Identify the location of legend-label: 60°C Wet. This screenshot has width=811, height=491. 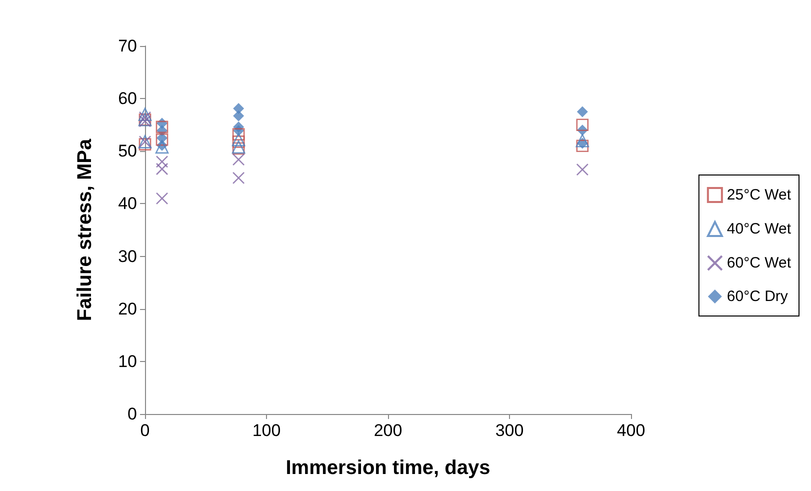
(759, 263).